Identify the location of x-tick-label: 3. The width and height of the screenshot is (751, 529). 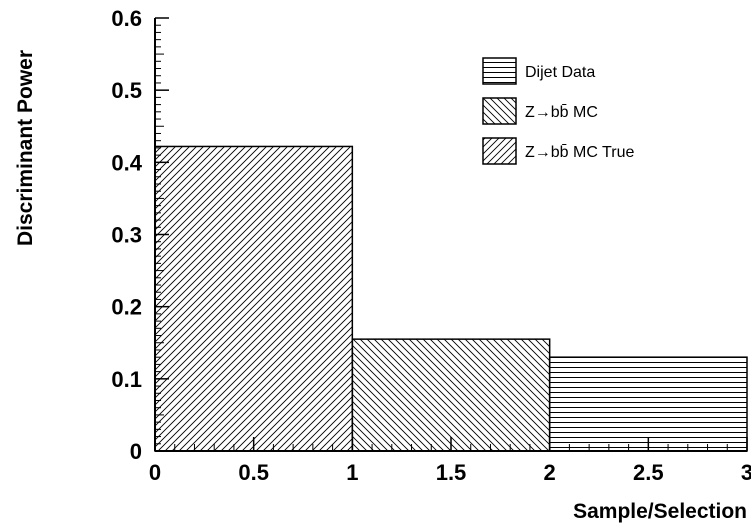
(746, 472).